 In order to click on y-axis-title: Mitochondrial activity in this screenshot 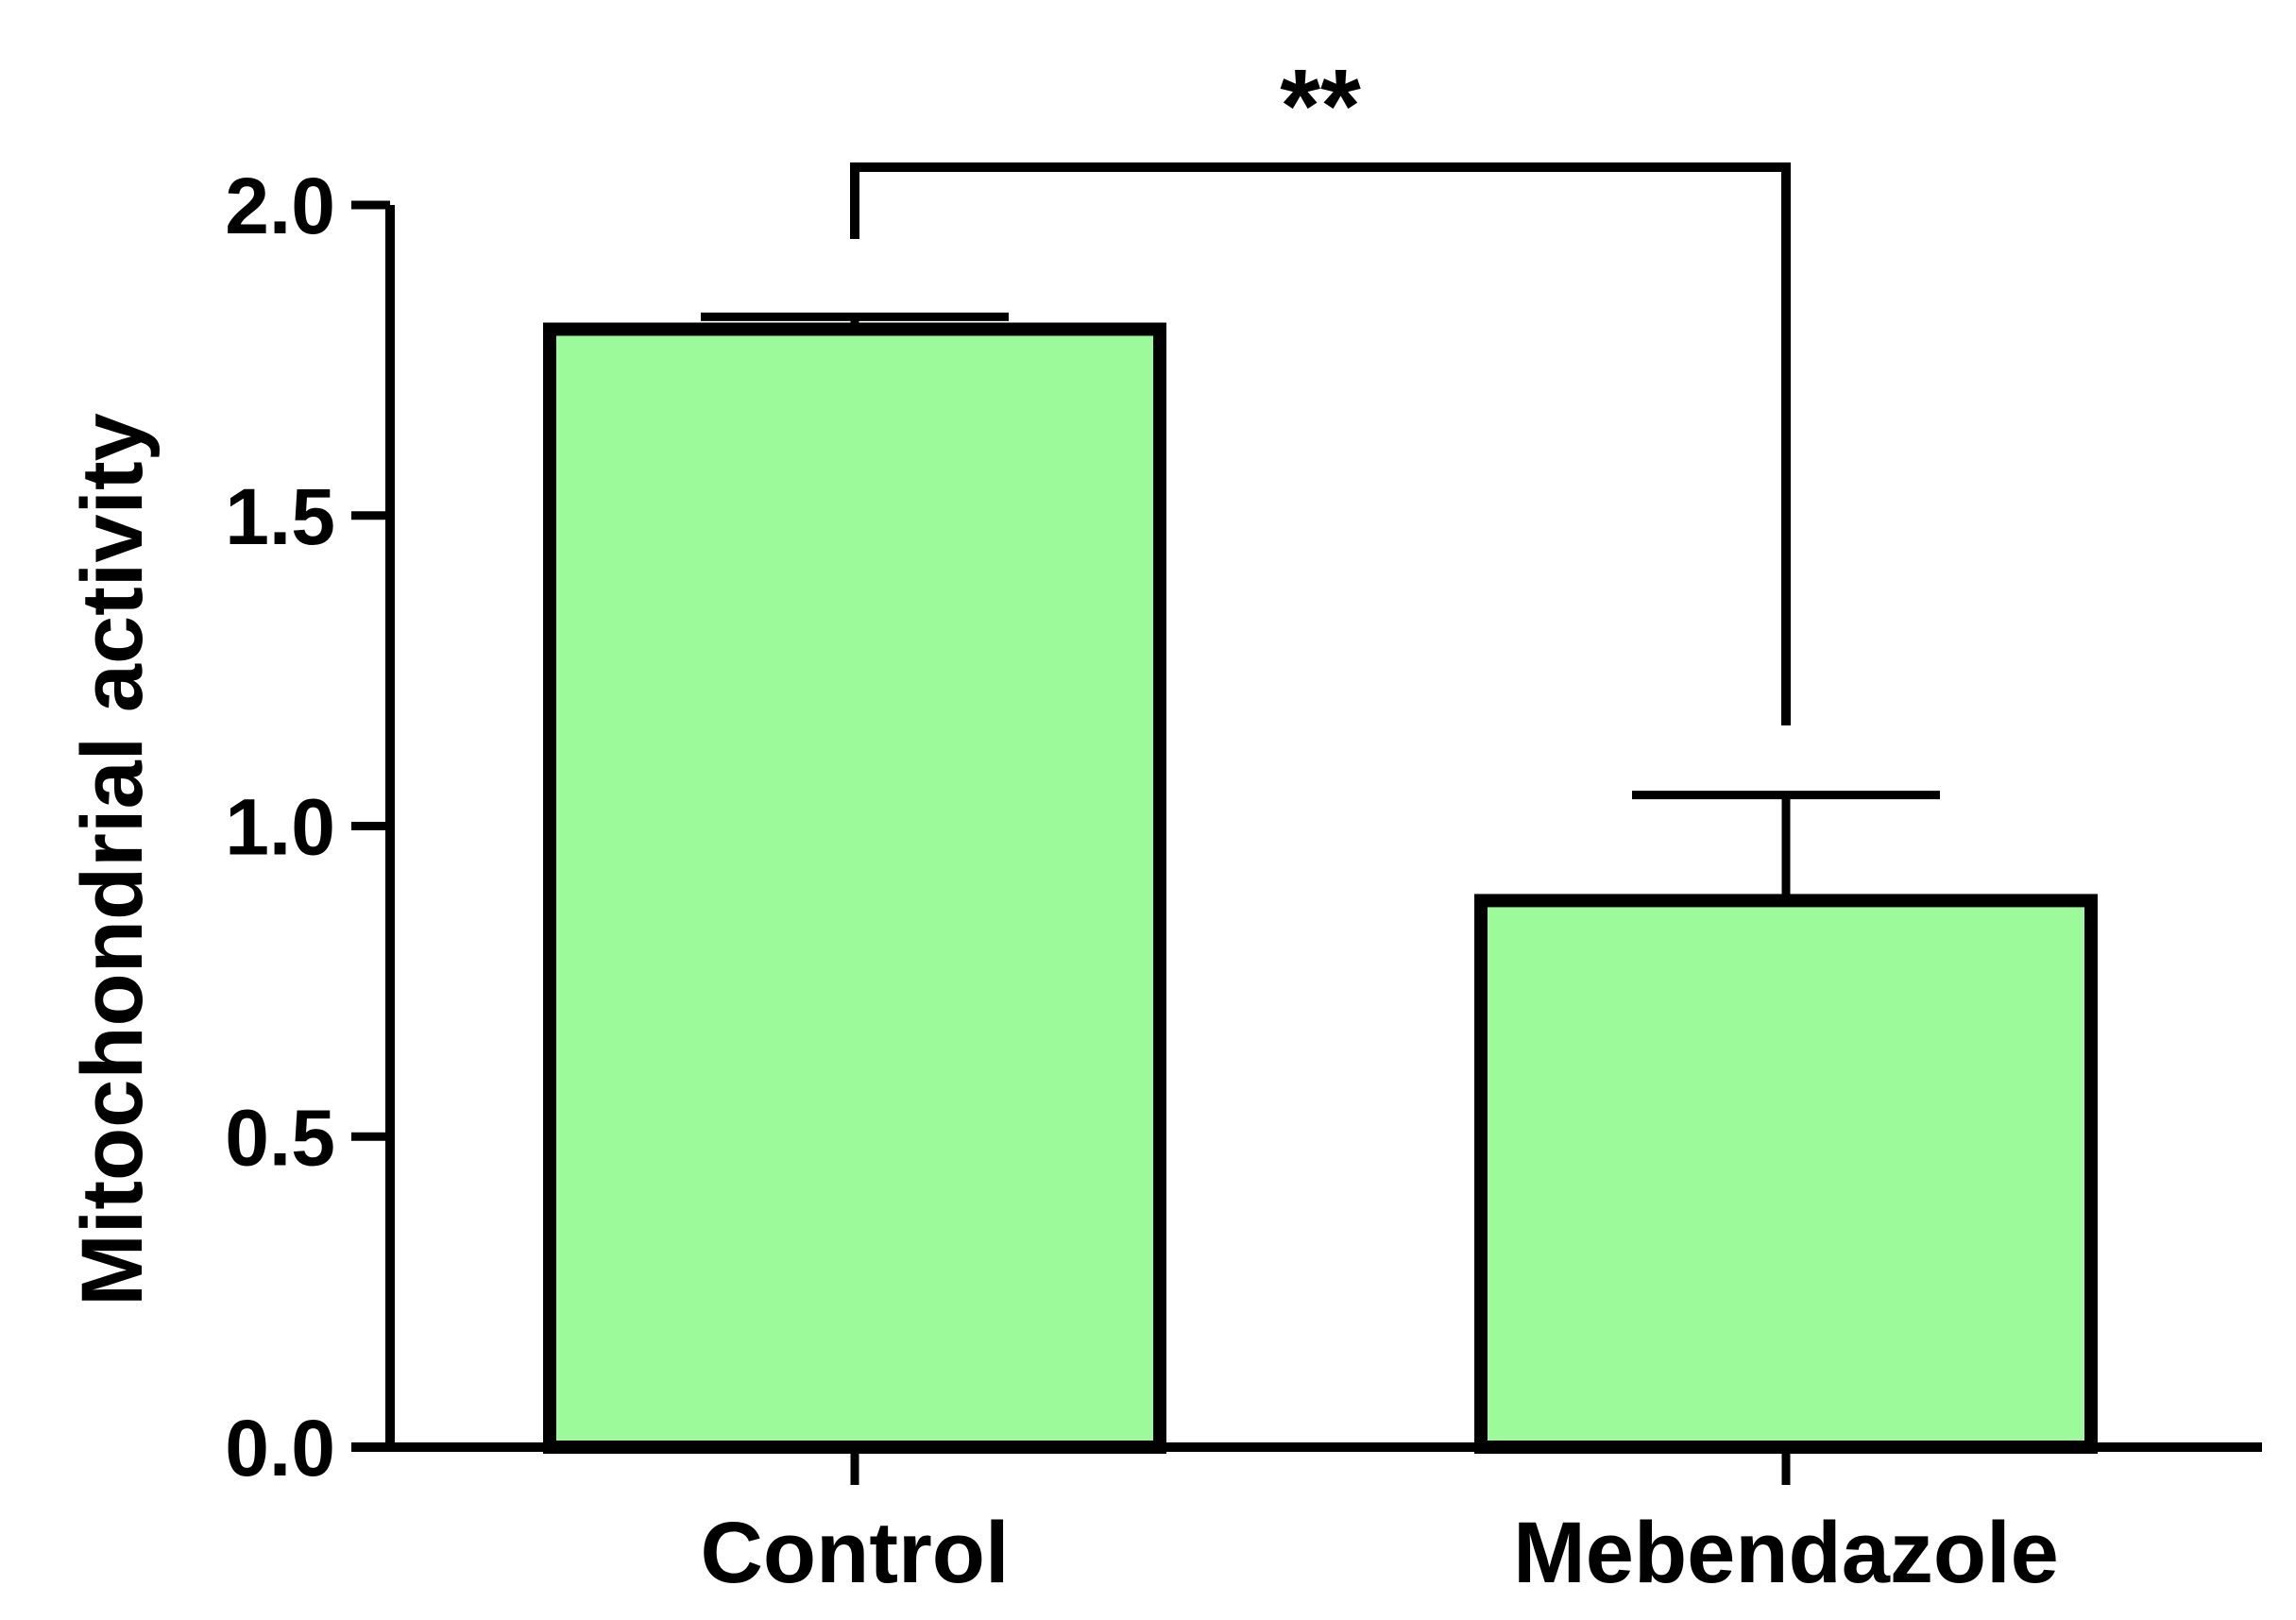, I will do `click(113, 860)`.